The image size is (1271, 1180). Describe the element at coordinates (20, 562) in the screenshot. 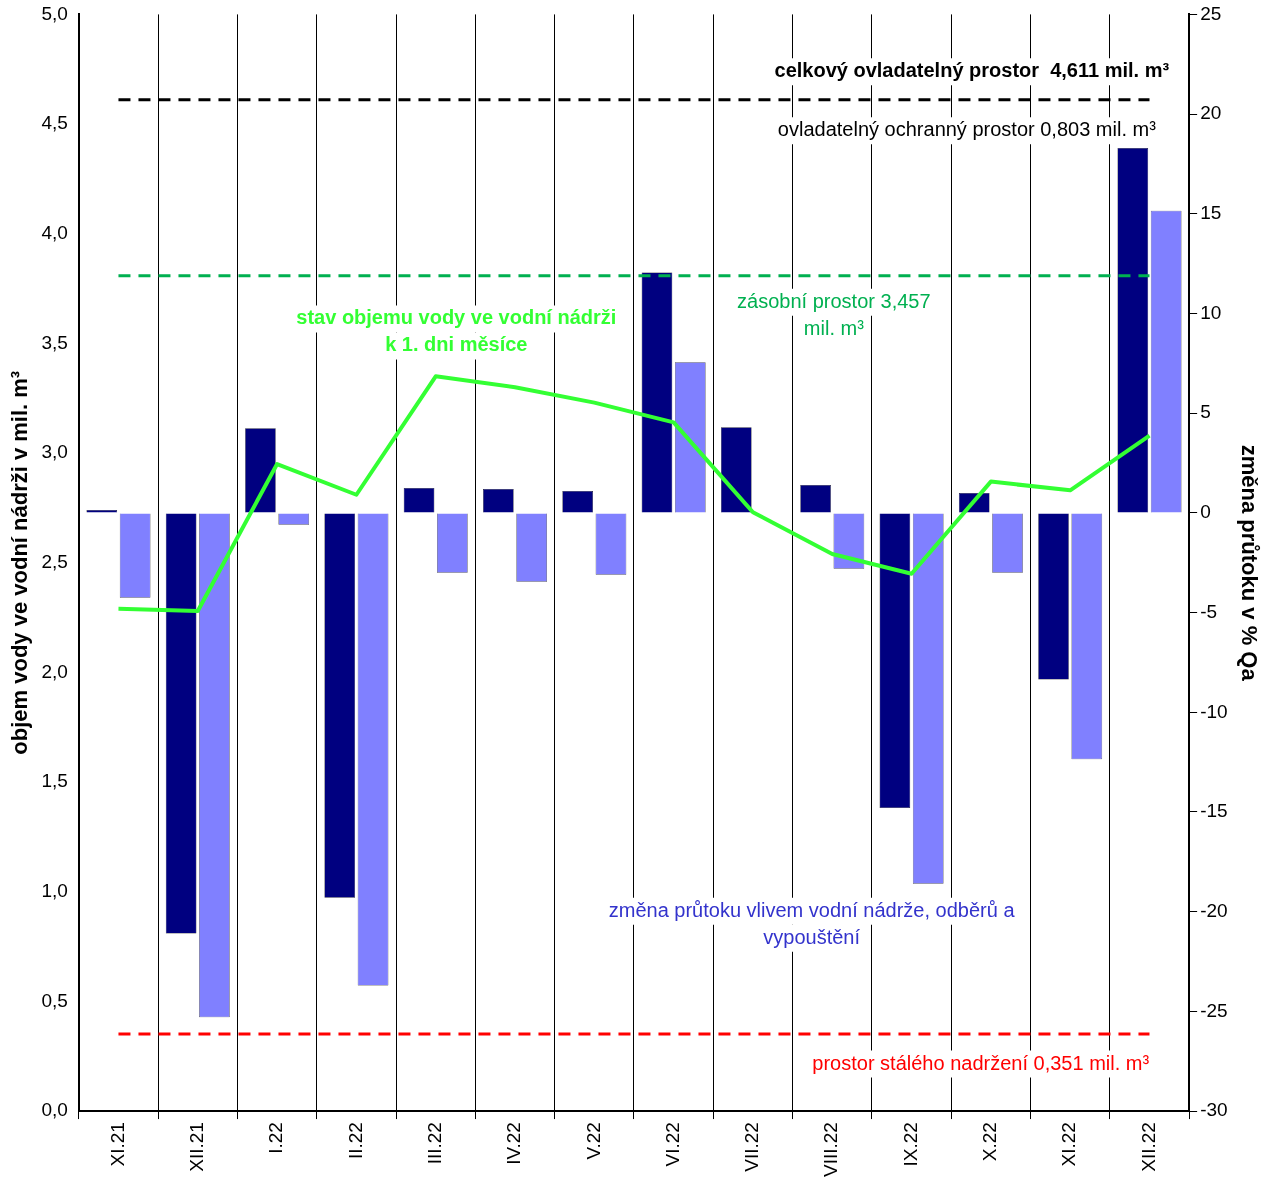

I see `y-axis-title: objem vody ve vodní nádrži v mil. m³` at that location.